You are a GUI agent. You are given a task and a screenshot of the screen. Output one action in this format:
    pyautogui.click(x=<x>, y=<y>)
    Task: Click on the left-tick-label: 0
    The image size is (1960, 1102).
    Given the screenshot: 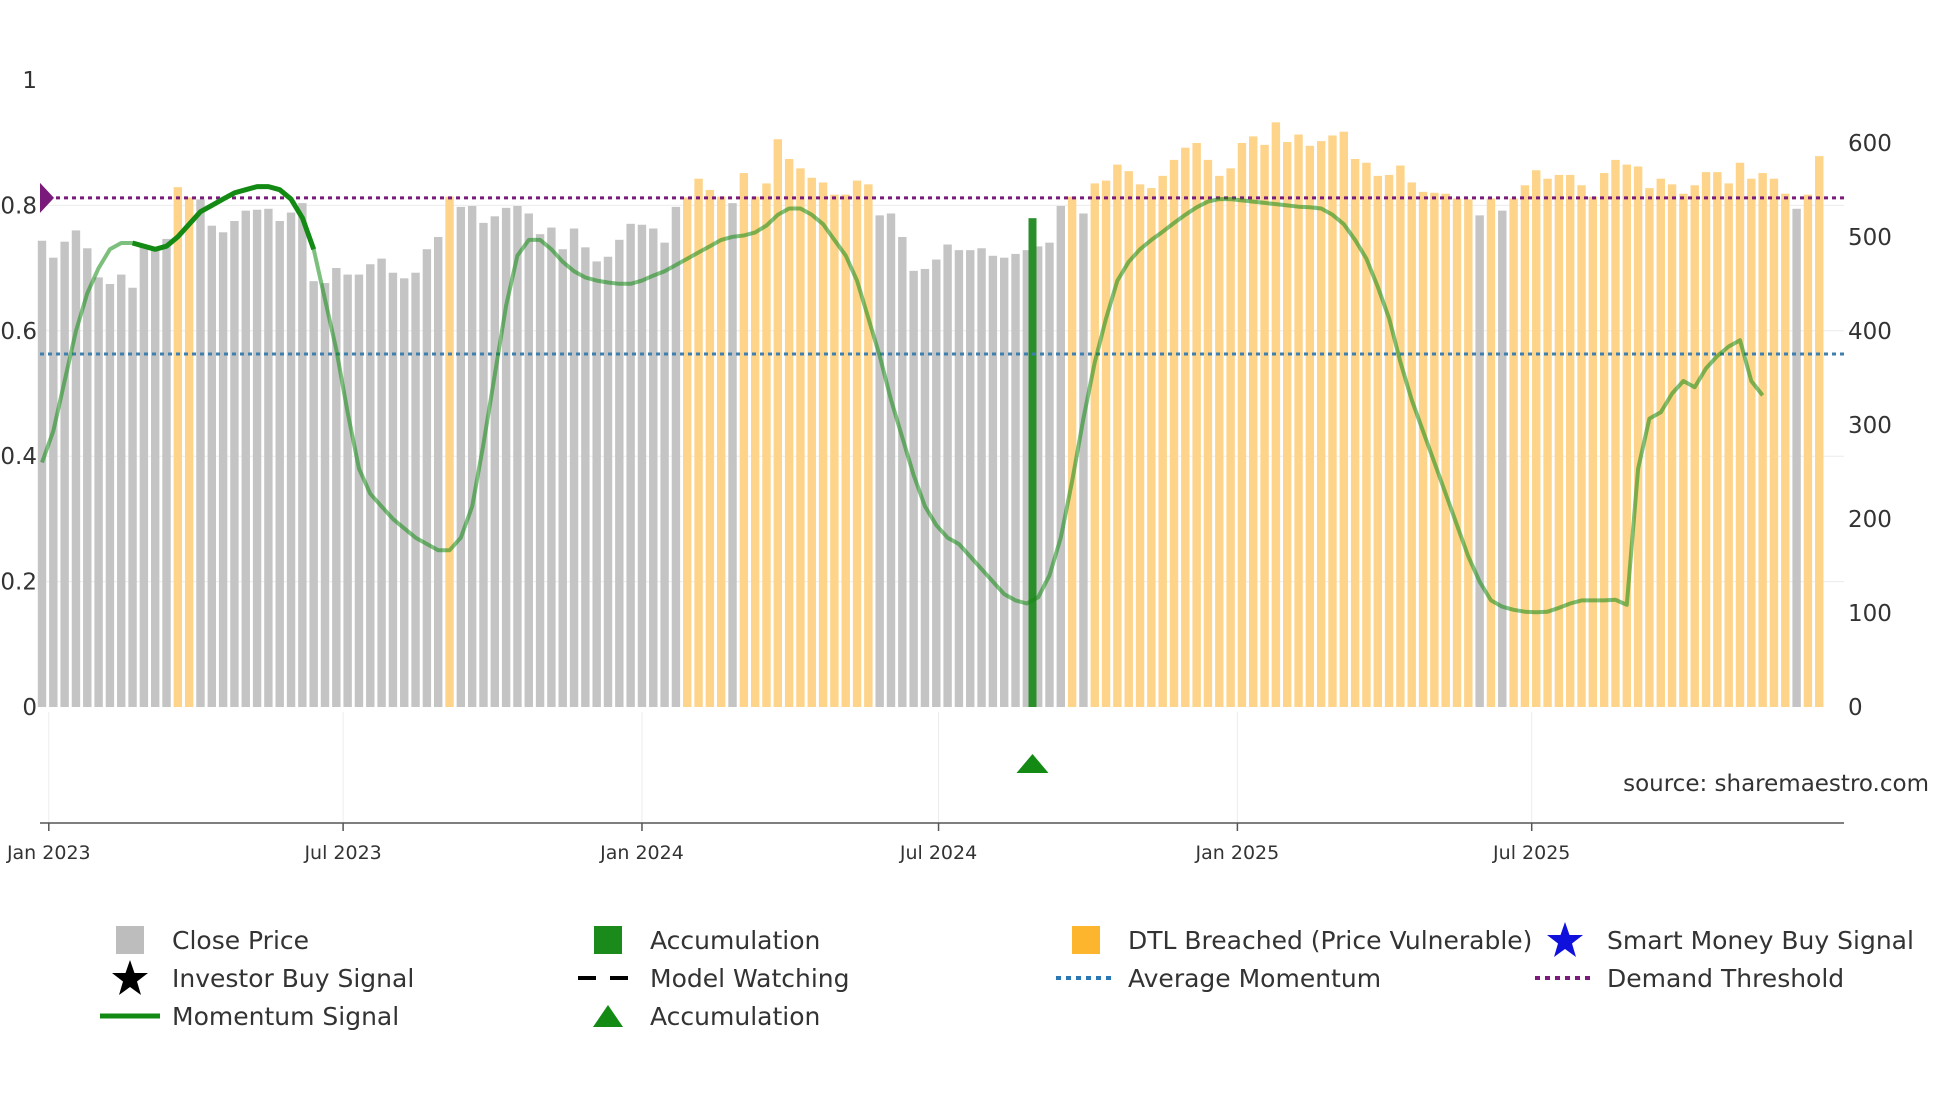 What is the action you would take?
    pyautogui.click(x=29, y=708)
    